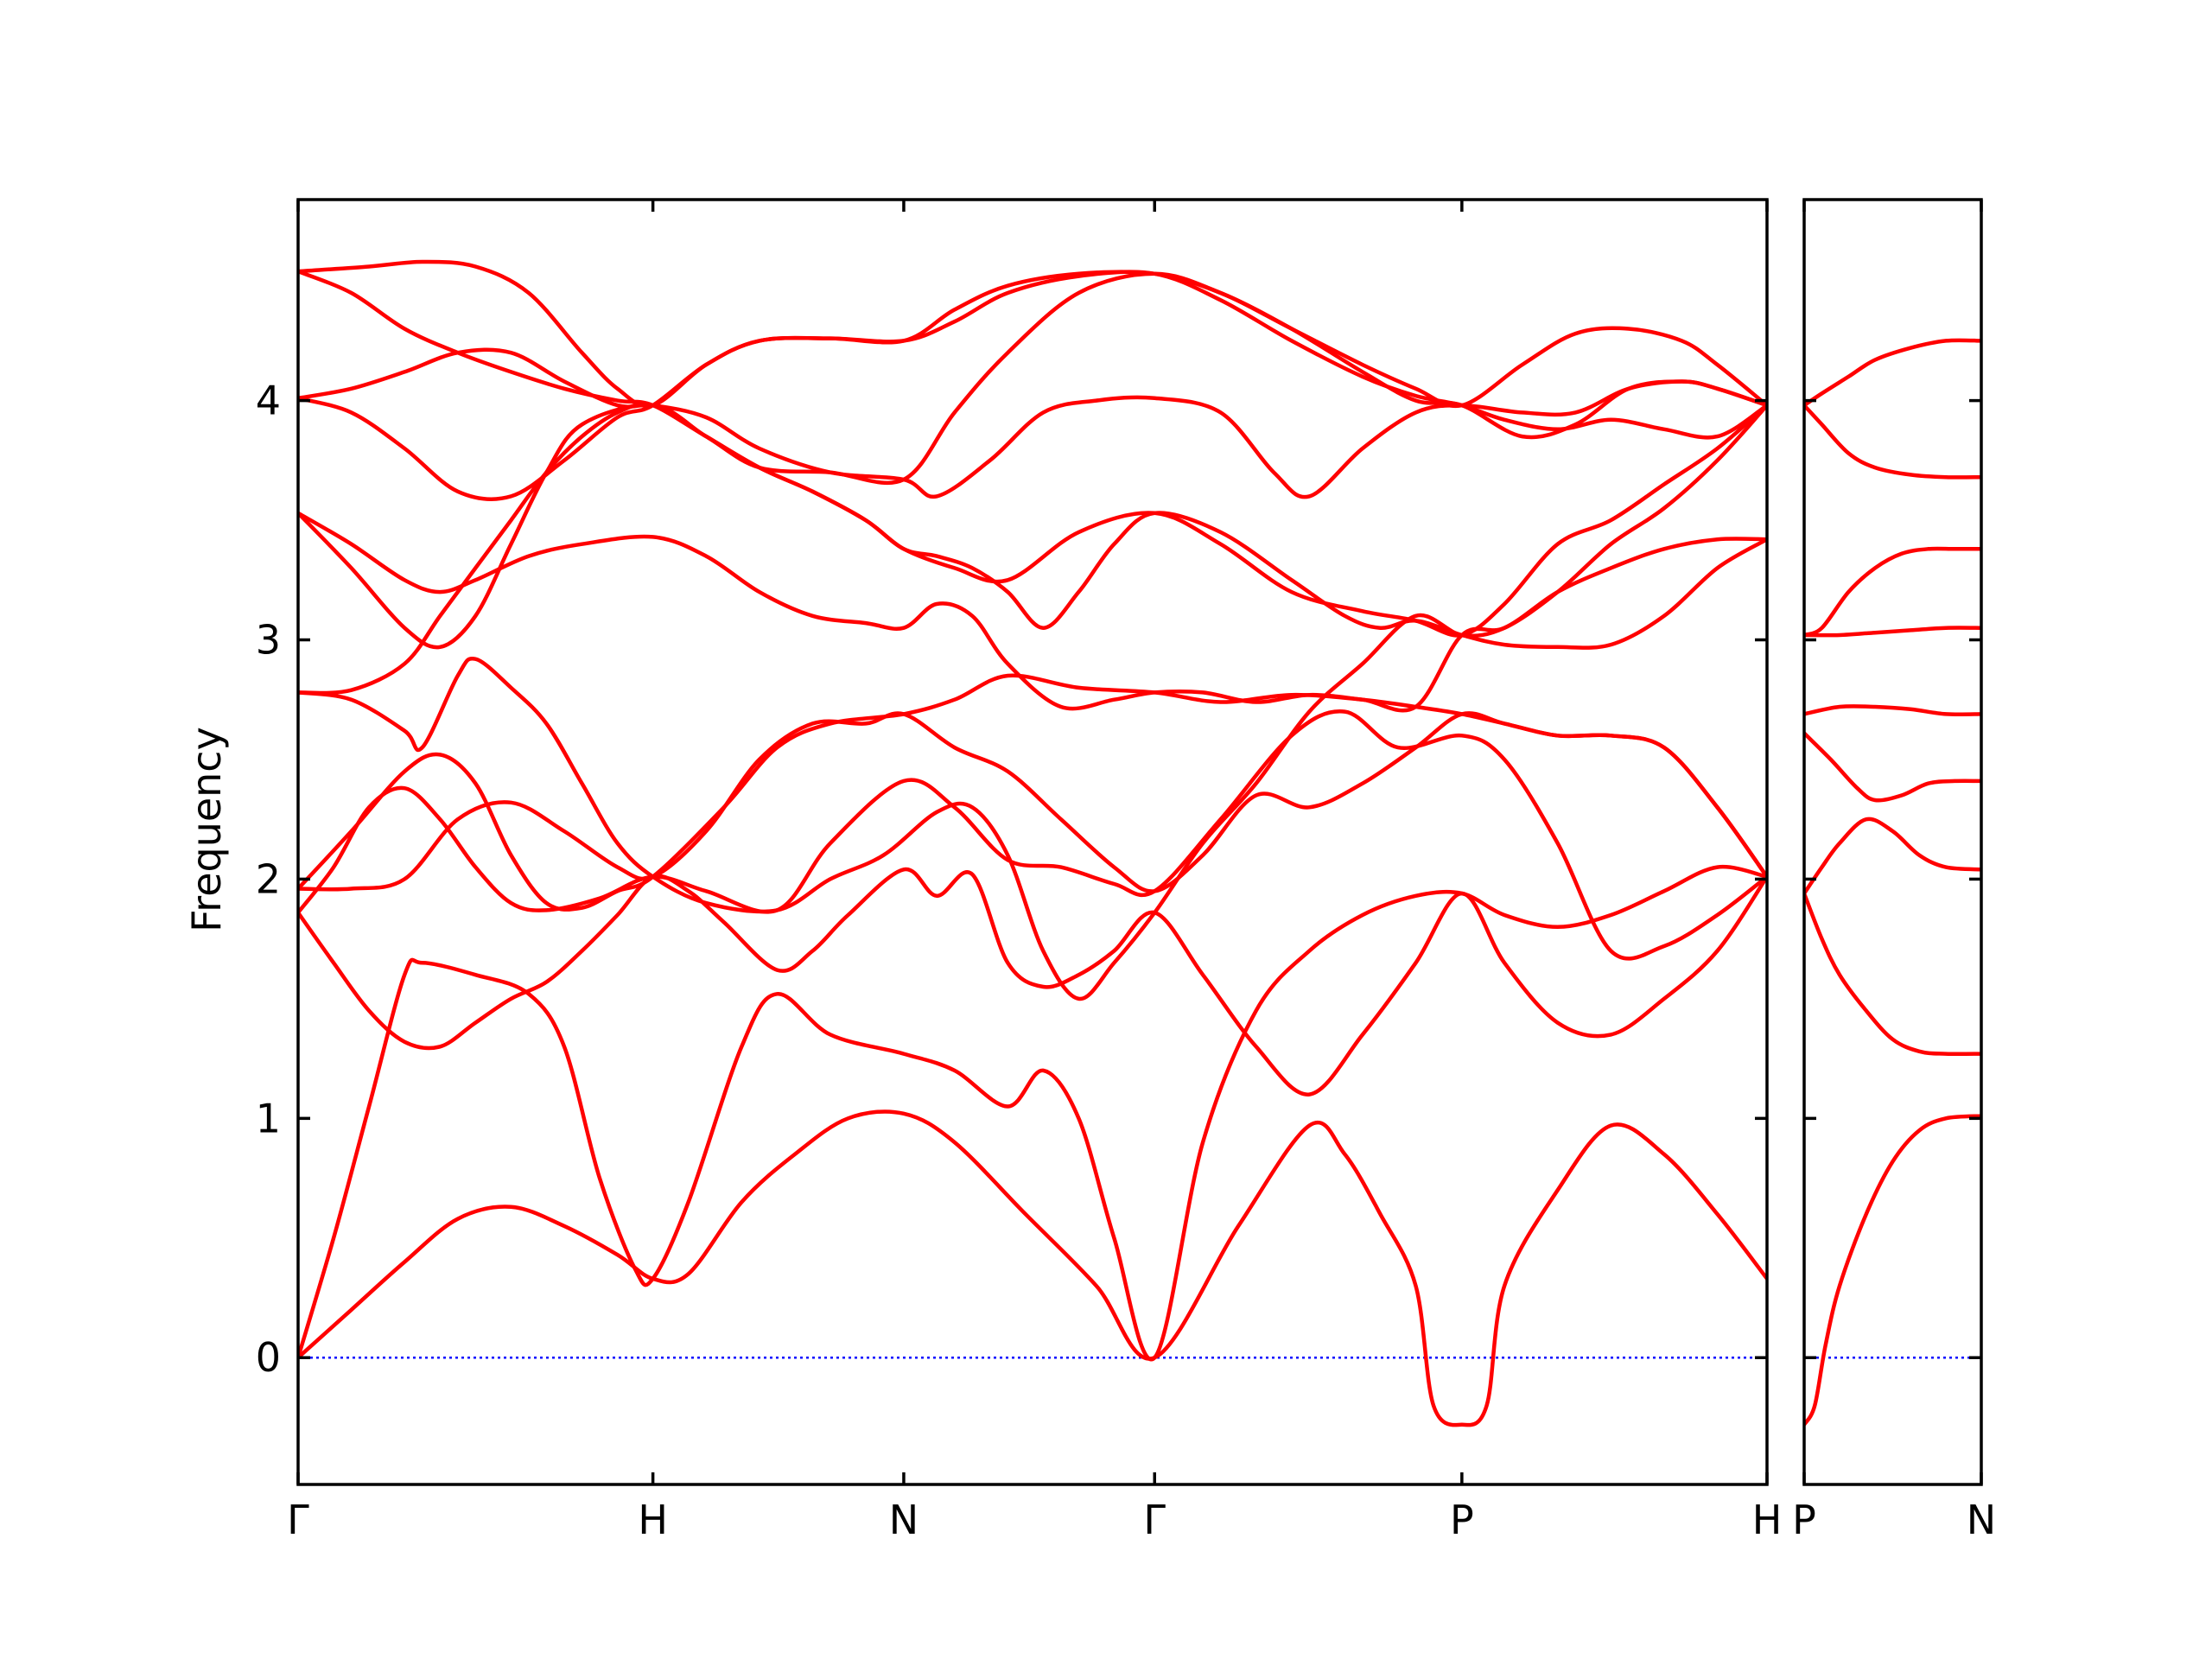  I want to click on y-tick-label: 0, so click(268, 1357).